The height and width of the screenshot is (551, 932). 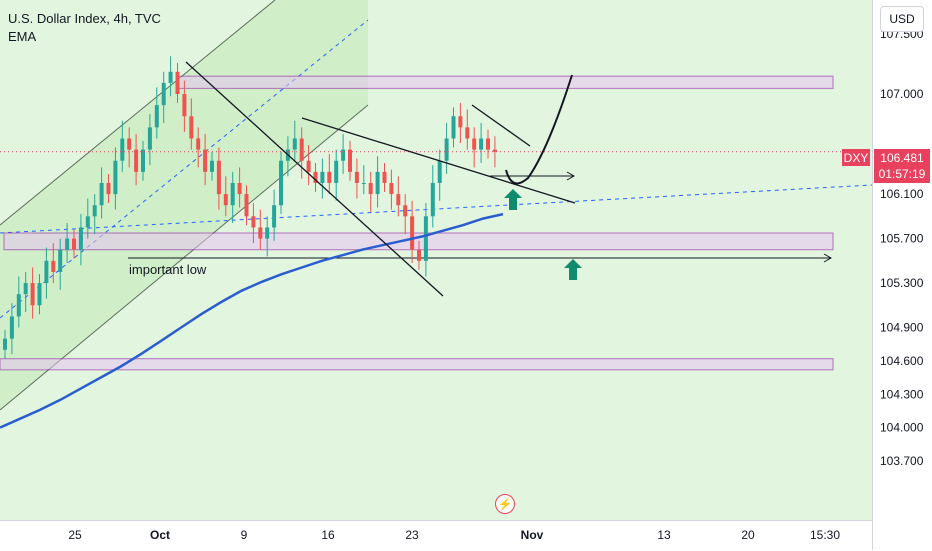 What do you see at coordinates (856, 157) in the screenshot?
I see `ticker-symbol-tag: DXY` at bounding box center [856, 157].